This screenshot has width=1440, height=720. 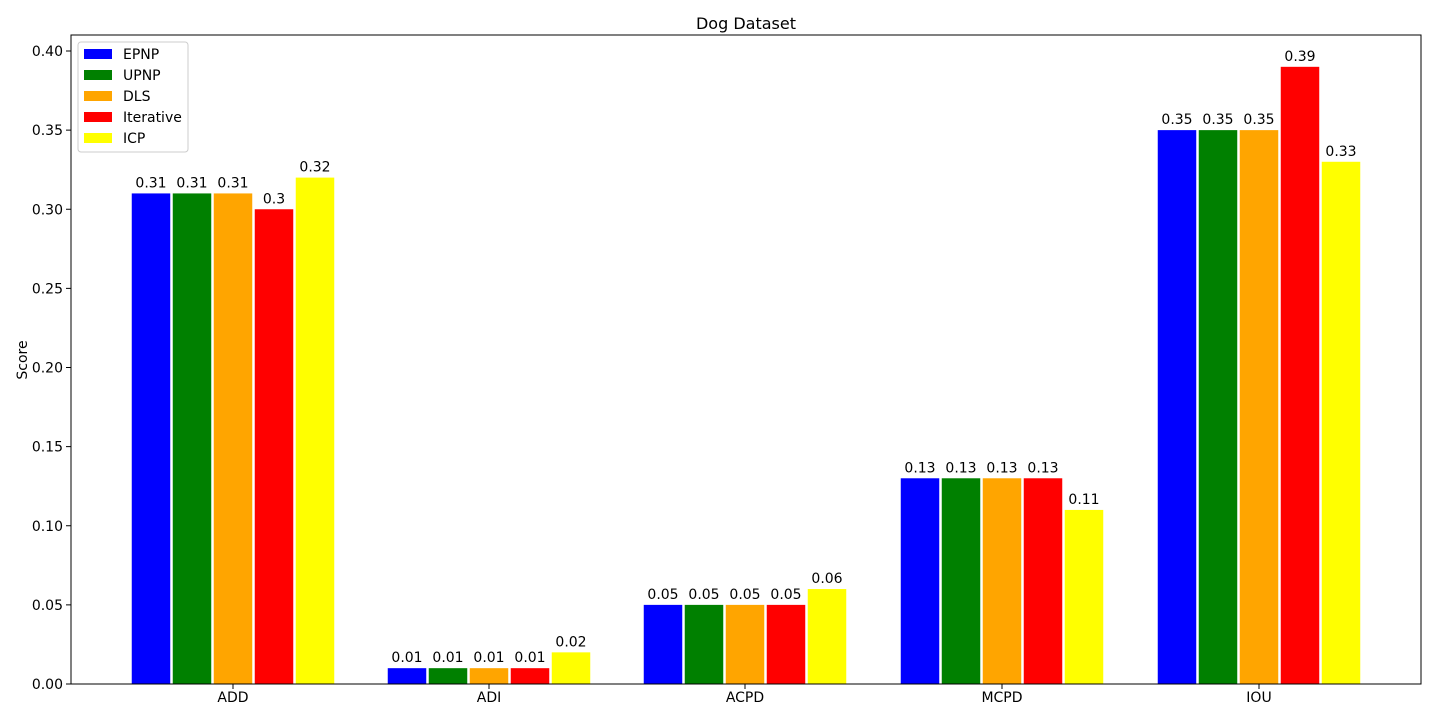 What do you see at coordinates (233, 439) in the screenshot?
I see `bar-dls-add` at bounding box center [233, 439].